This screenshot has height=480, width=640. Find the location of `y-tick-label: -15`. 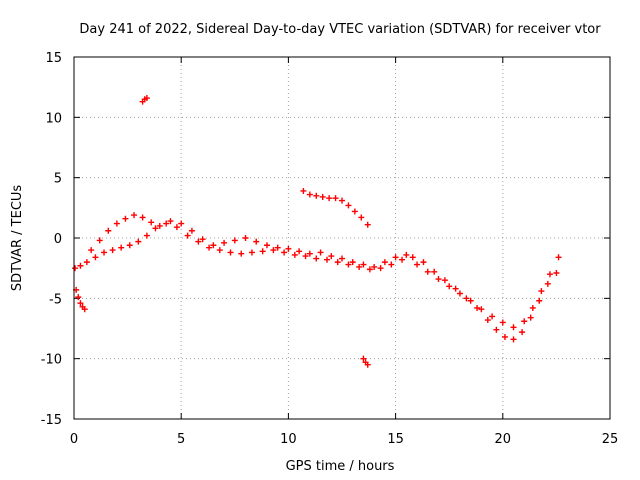

y-tick-label: -15 is located at coordinates (51, 420).